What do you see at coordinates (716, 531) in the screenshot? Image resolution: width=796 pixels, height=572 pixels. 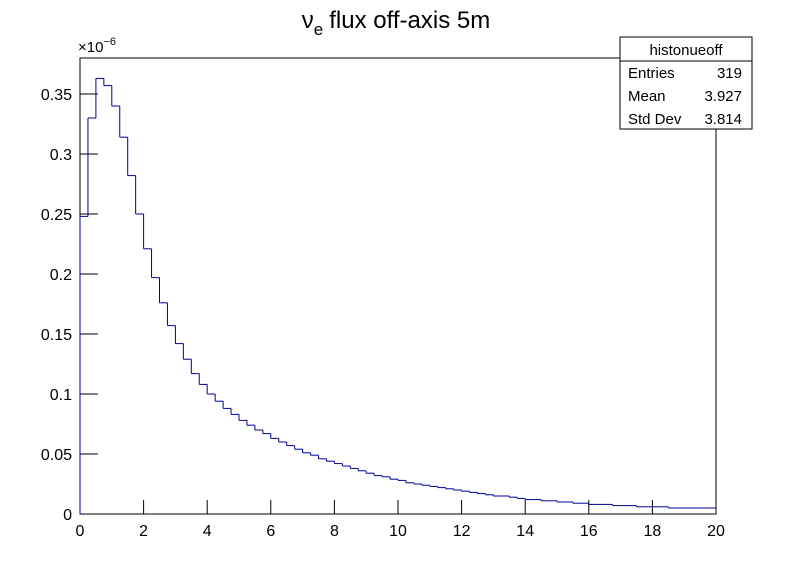 I see `x-tick-label: 20` at bounding box center [716, 531].